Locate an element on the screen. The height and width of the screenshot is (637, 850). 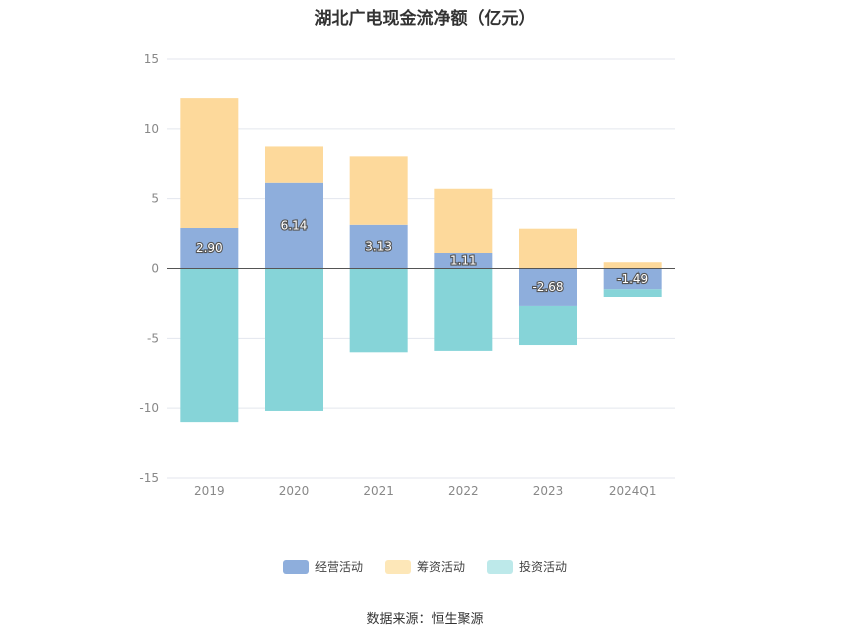
bar-operating-2020 is located at coordinates (294, 225).